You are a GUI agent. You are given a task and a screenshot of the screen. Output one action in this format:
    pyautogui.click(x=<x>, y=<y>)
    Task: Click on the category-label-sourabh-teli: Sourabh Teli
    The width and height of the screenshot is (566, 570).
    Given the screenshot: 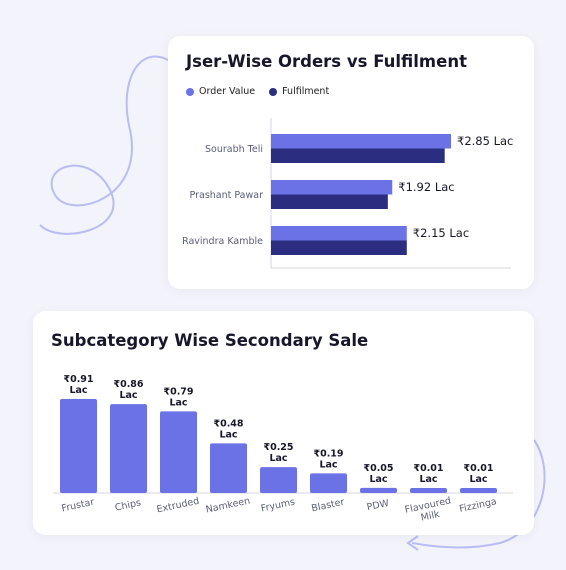 What is the action you would take?
    pyautogui.click(x=234, y=149)
    